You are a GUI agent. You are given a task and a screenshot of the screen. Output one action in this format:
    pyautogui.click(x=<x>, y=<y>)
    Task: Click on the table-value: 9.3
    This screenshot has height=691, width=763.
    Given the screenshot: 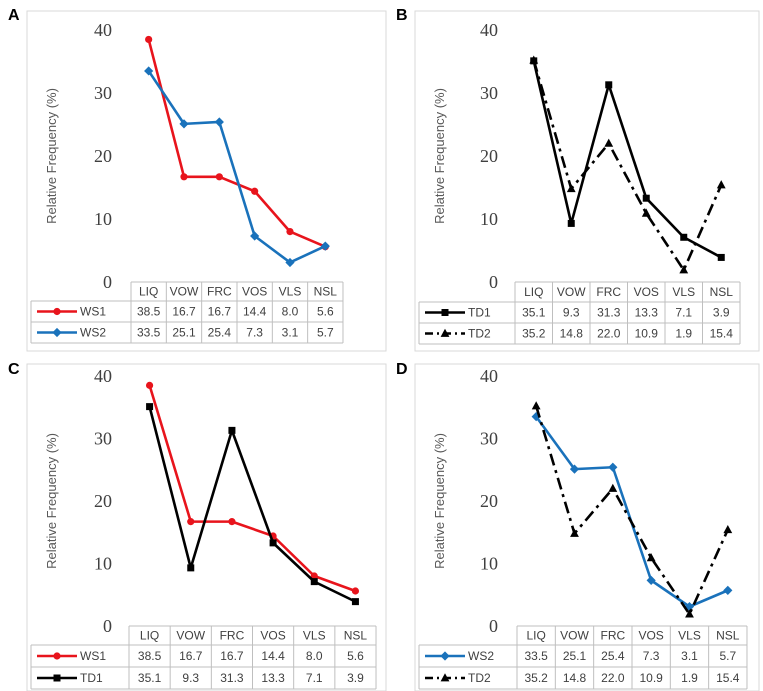 What is the action you would take?
    pyautogui.click(x=571, y=313)
    